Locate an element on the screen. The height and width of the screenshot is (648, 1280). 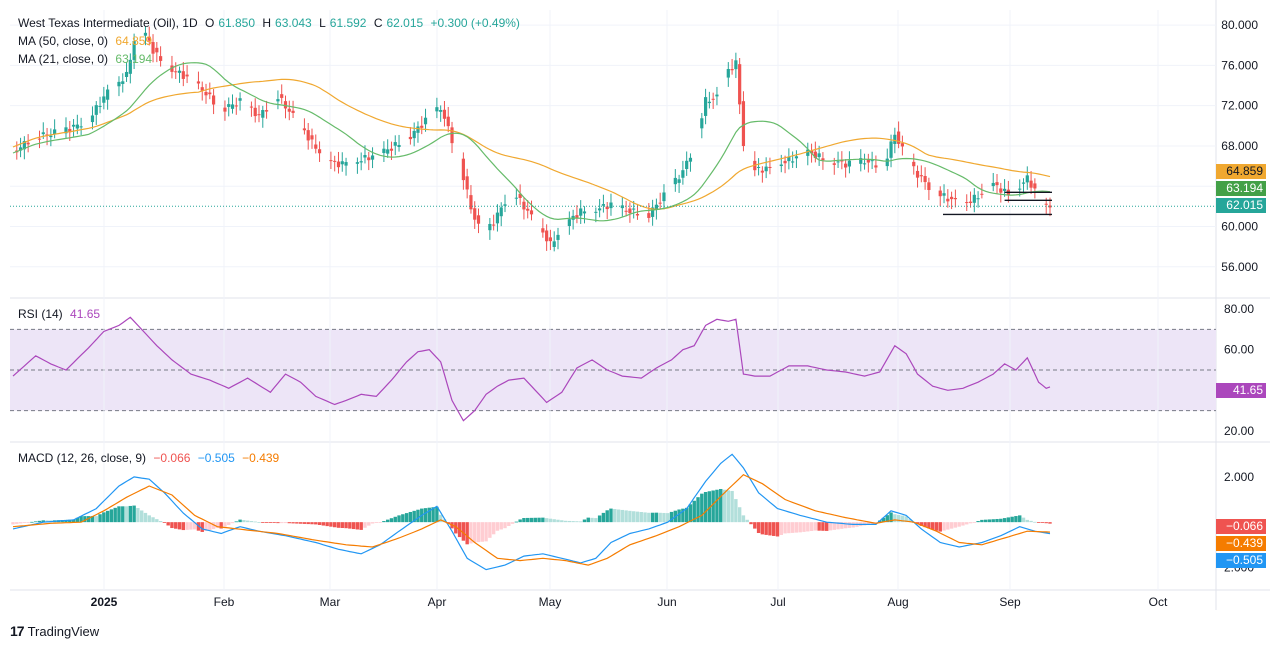
macd-hist-value: −0.066 is located at coordinates (172, 458).